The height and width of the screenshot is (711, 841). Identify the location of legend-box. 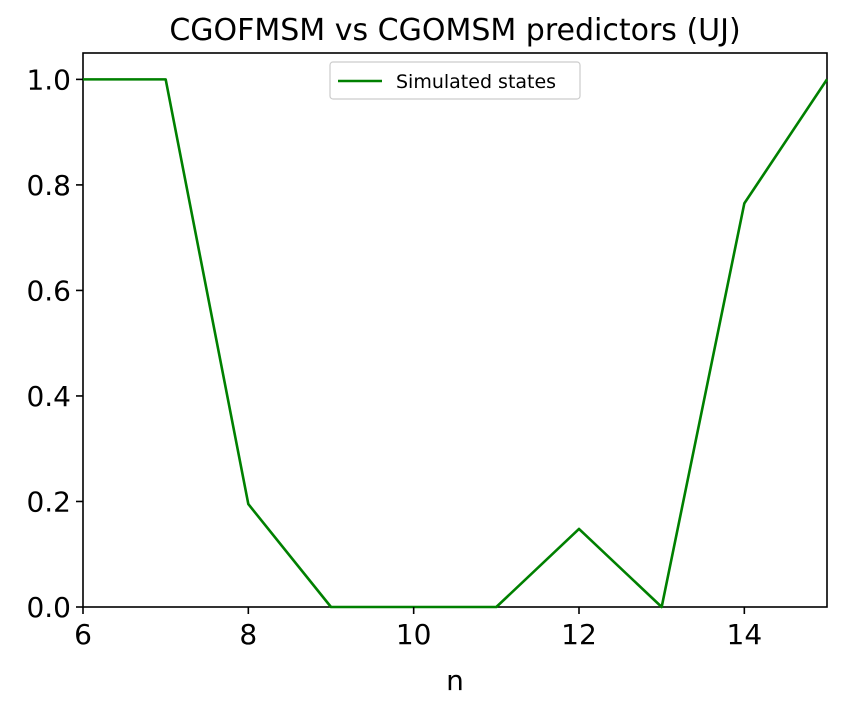
(455, 80).